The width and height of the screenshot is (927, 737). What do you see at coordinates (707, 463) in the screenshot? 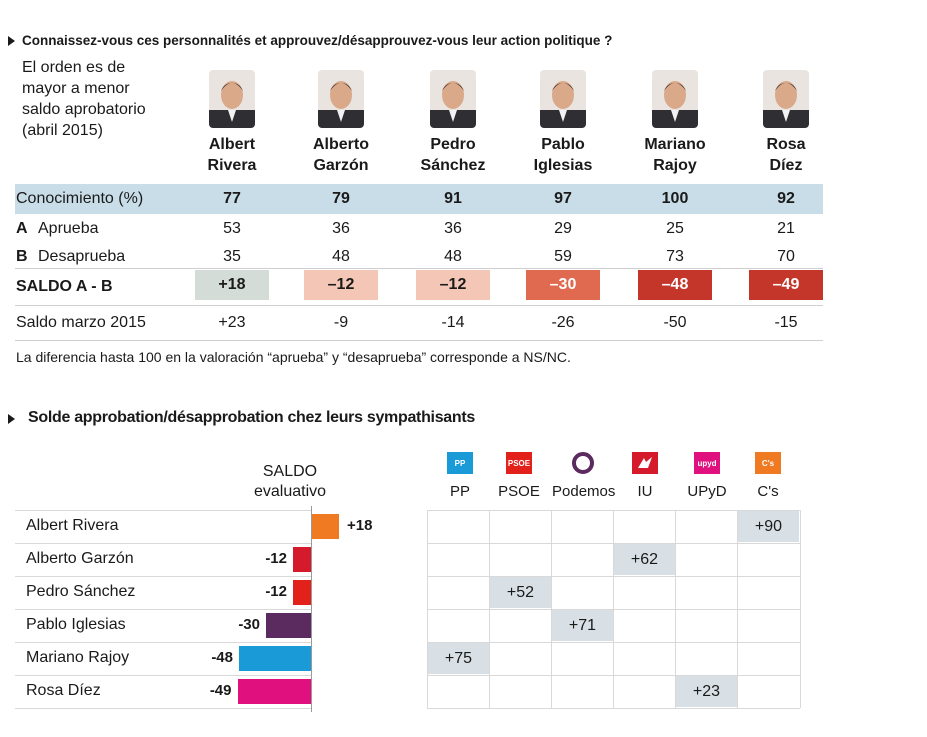
I see `party-logo-icon: upyd` at bounding box center [707, 463].